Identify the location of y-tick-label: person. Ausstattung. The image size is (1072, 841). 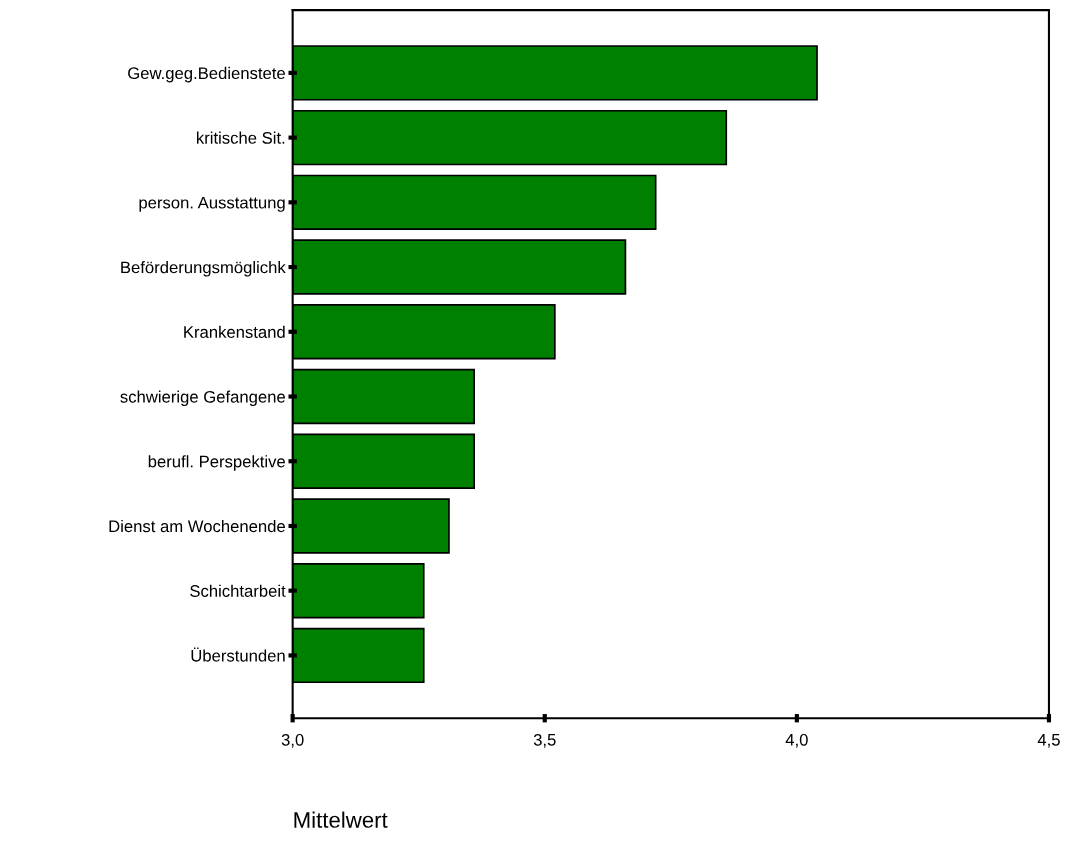
(212, 204).